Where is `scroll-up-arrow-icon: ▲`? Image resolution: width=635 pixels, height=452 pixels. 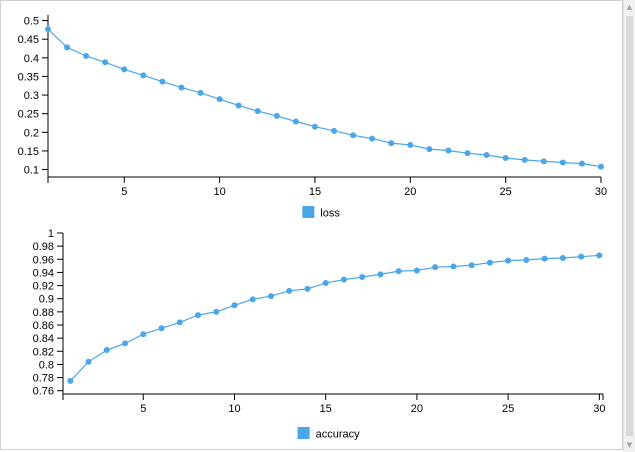
scroll-up-arrow-icon: ▲ is located at coordinates (629, 7).